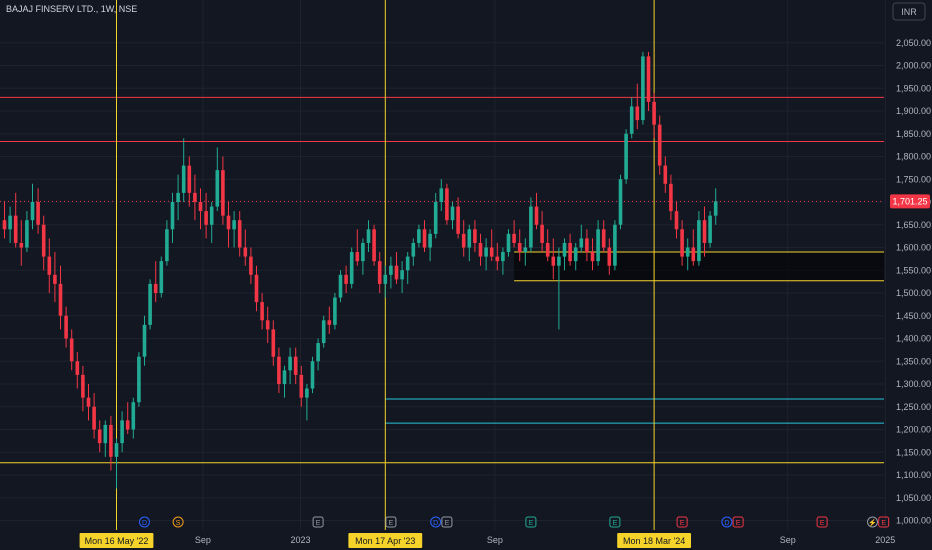  Describe the element at coordinates (913, 270) in the screenshot. I see `y-tick-label: 1,550.00` at that location.